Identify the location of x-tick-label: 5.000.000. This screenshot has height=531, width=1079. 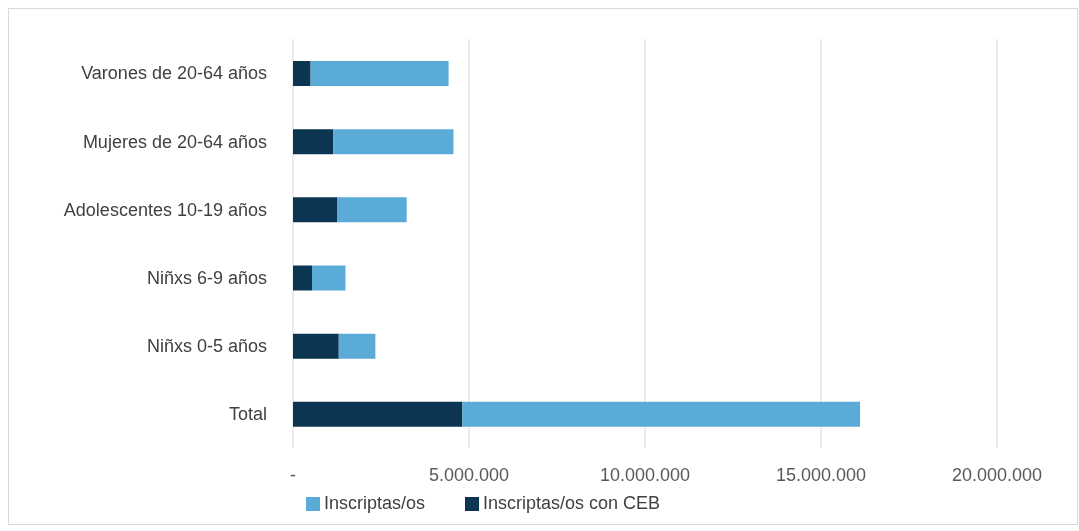
(469, 474).